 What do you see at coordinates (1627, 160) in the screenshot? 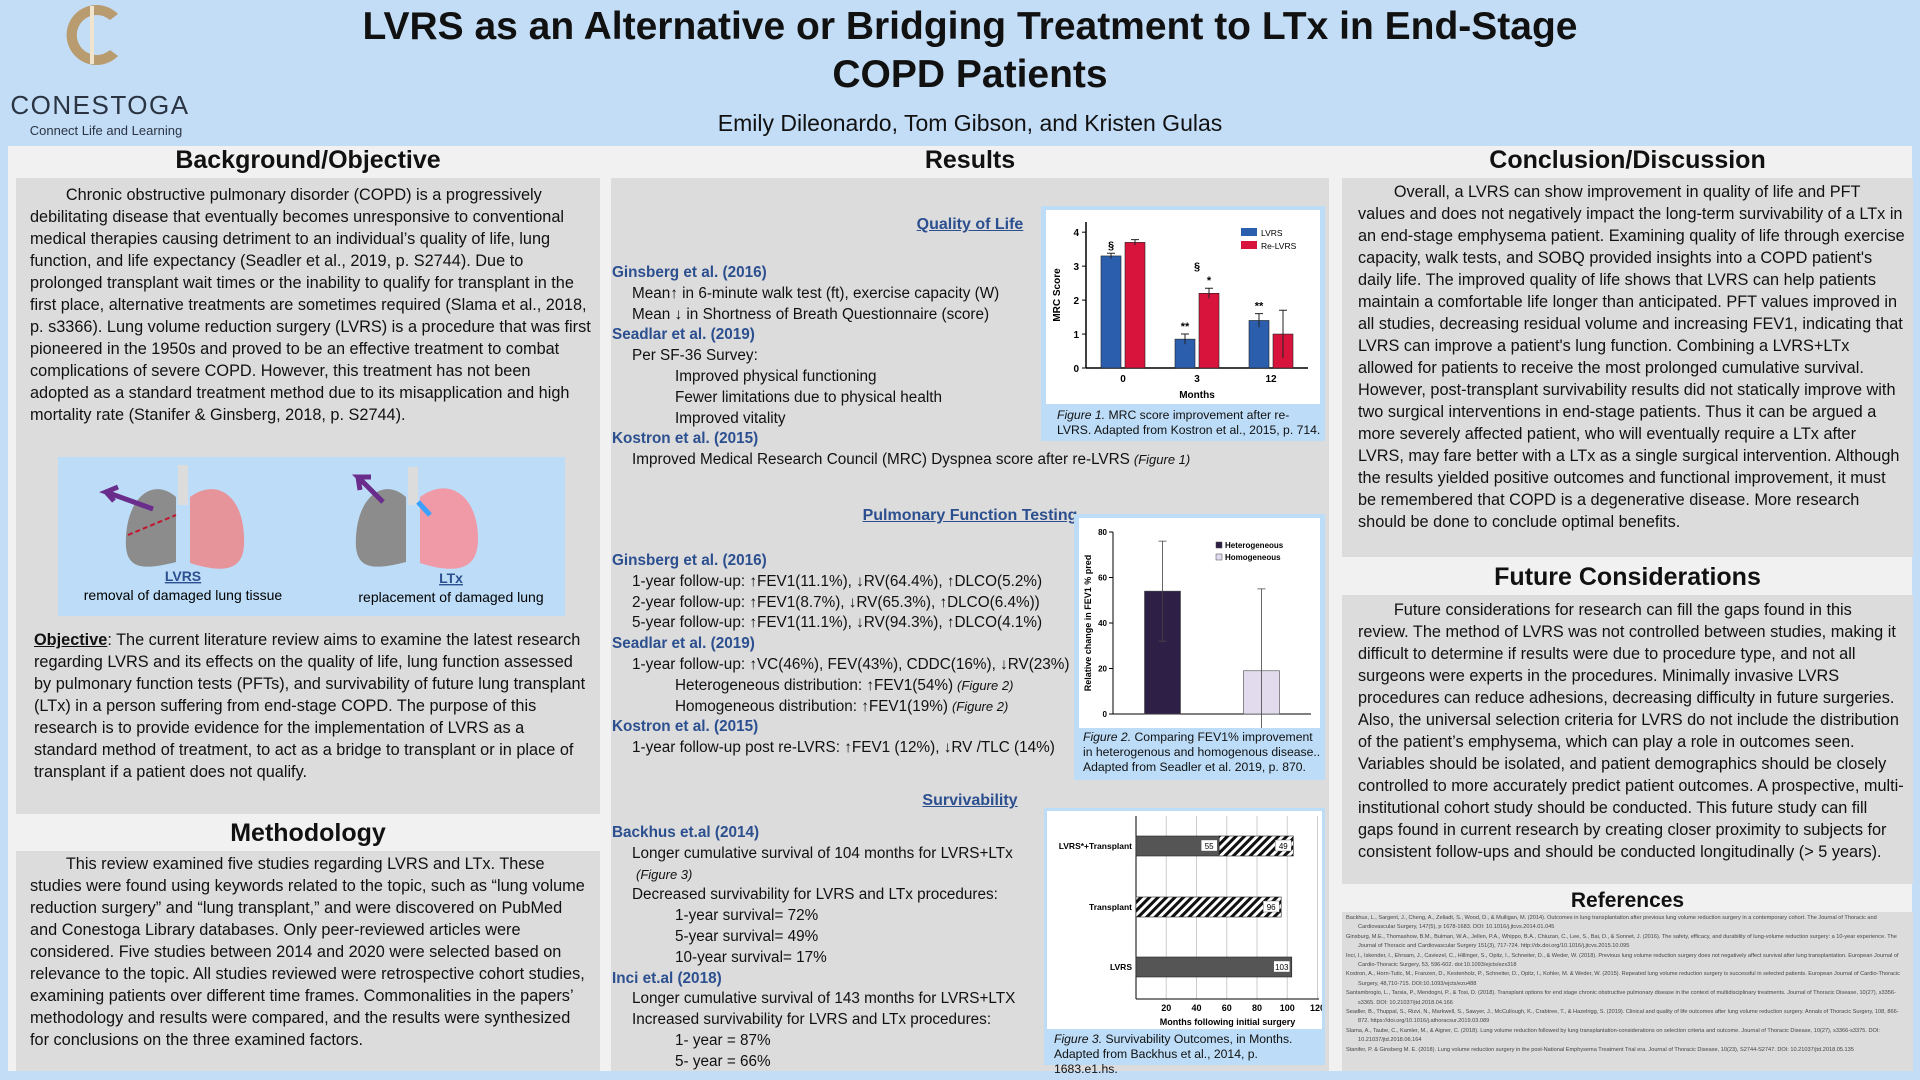
I see `section-heading: Conclusion/Discussion` at bounding box center [1627, 160].